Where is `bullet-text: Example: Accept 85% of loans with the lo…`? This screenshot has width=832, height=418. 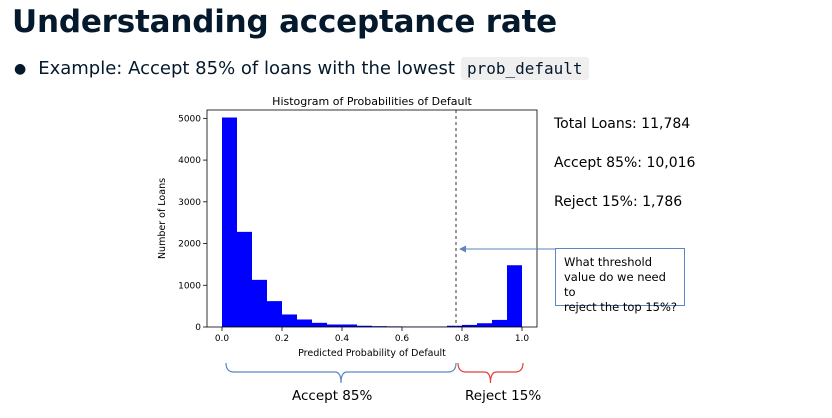 bullet-text: Example: Accept 85% of loans with the lo… is located at coordinates (246, 68).